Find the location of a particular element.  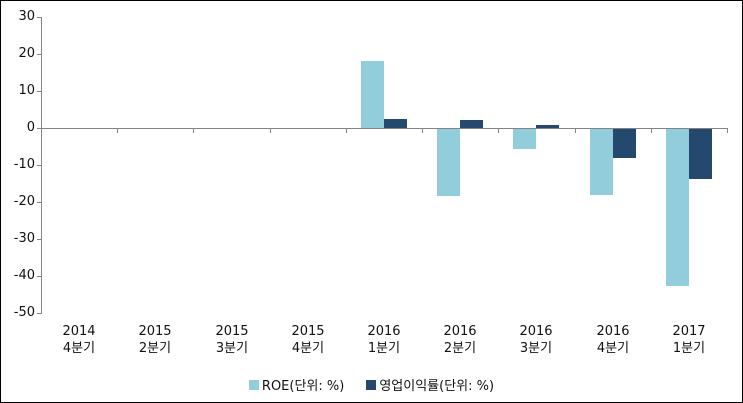

x-axis-category-label: 2016 1분기 is located at coordinates (384, 340).